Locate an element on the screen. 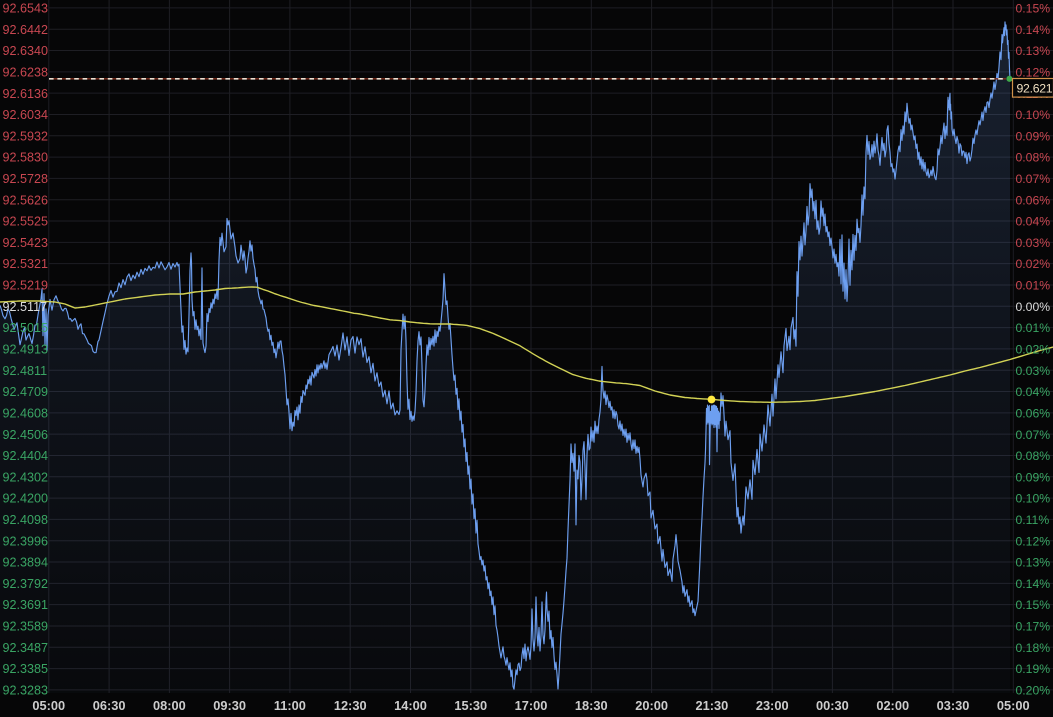 This screenshot has width=1053, height=717. svg-text: 92.6136 is located at coordinates (26, 94).